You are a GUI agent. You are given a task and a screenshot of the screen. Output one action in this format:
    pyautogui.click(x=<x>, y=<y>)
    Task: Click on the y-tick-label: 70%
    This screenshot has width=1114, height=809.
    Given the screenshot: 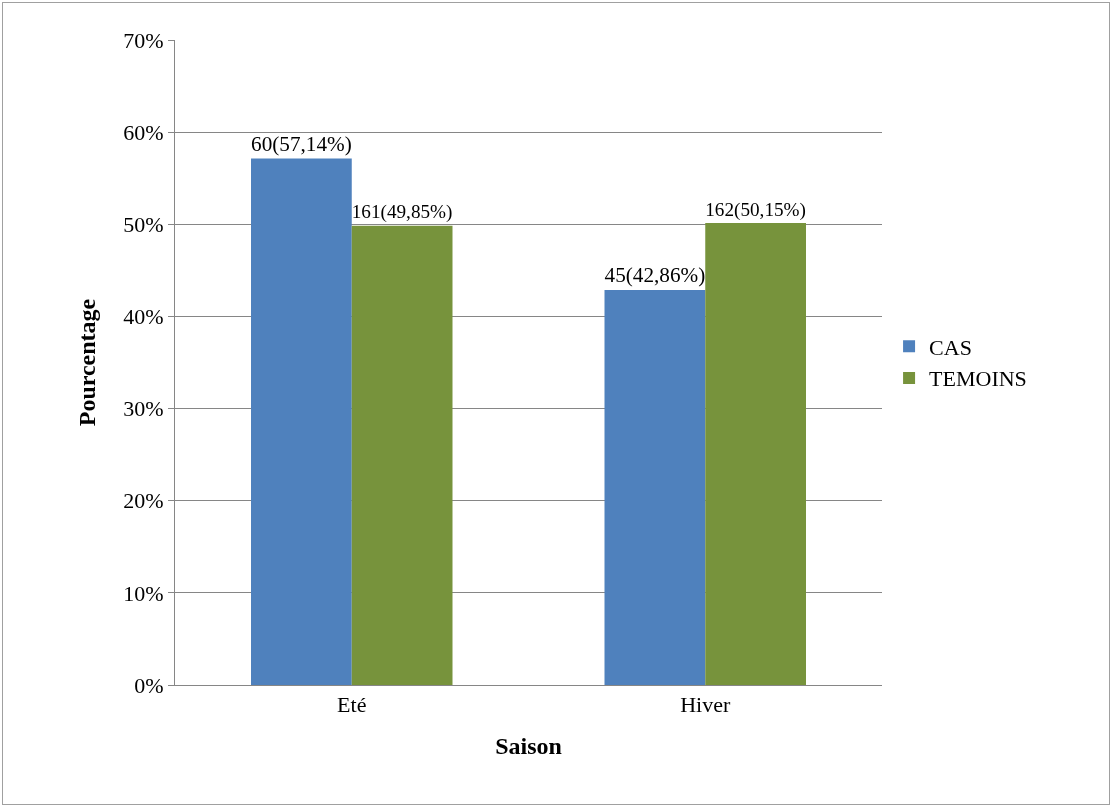 What is the action you would take?
    pyautogui.click(x=143, y=40)
    